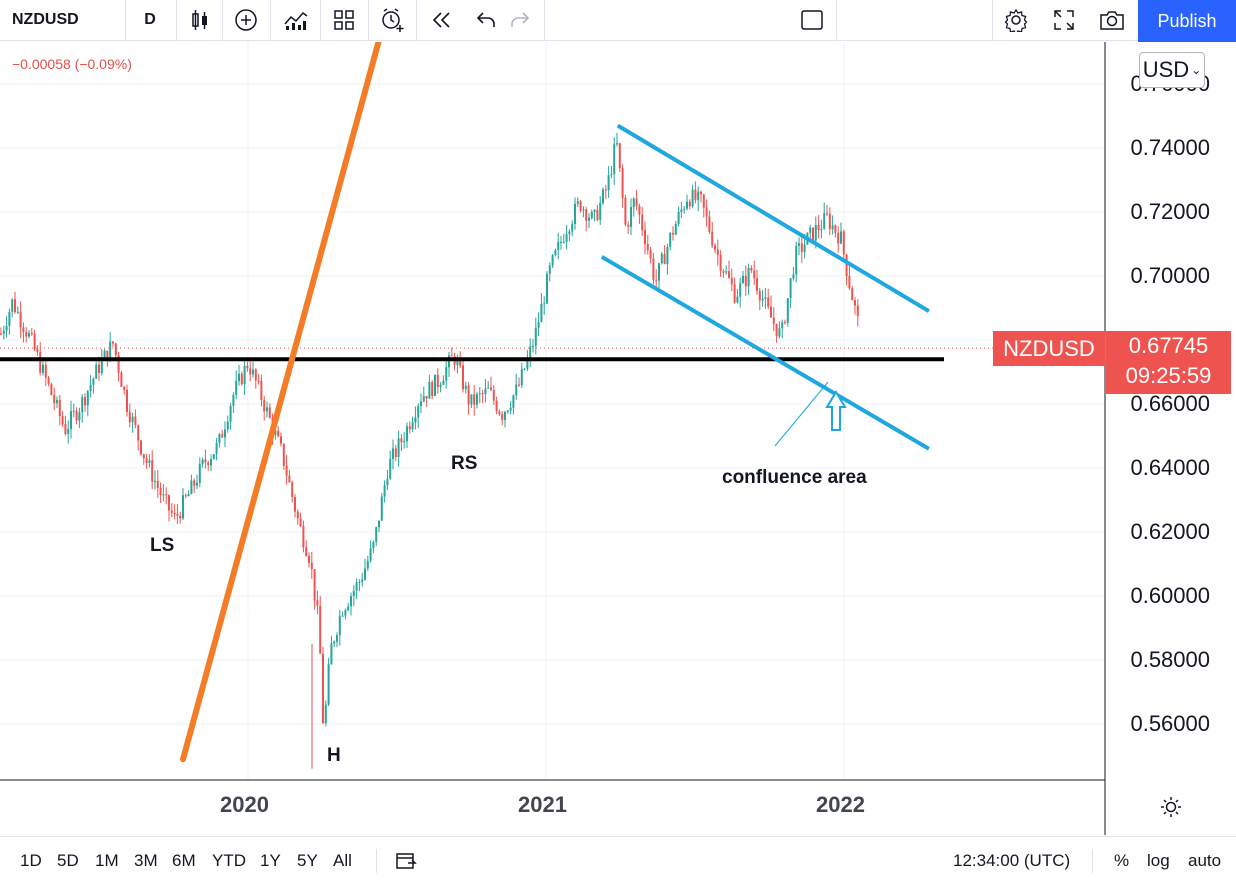  Describe the element at coordinates (107, 860) in the screenshot. I see `range-1m: 1M` at that location.